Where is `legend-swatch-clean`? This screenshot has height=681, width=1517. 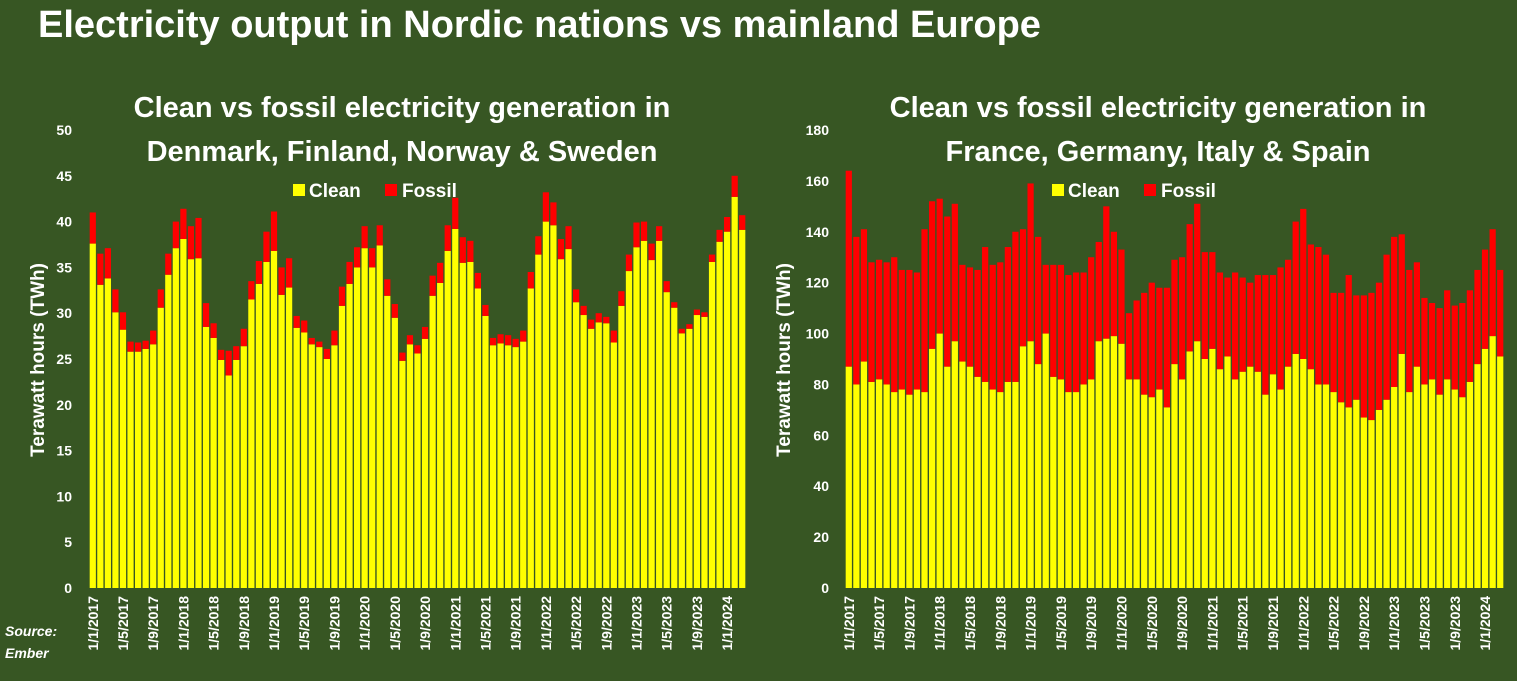
legend-swatch-clean is located at coordinates (1058, 190).